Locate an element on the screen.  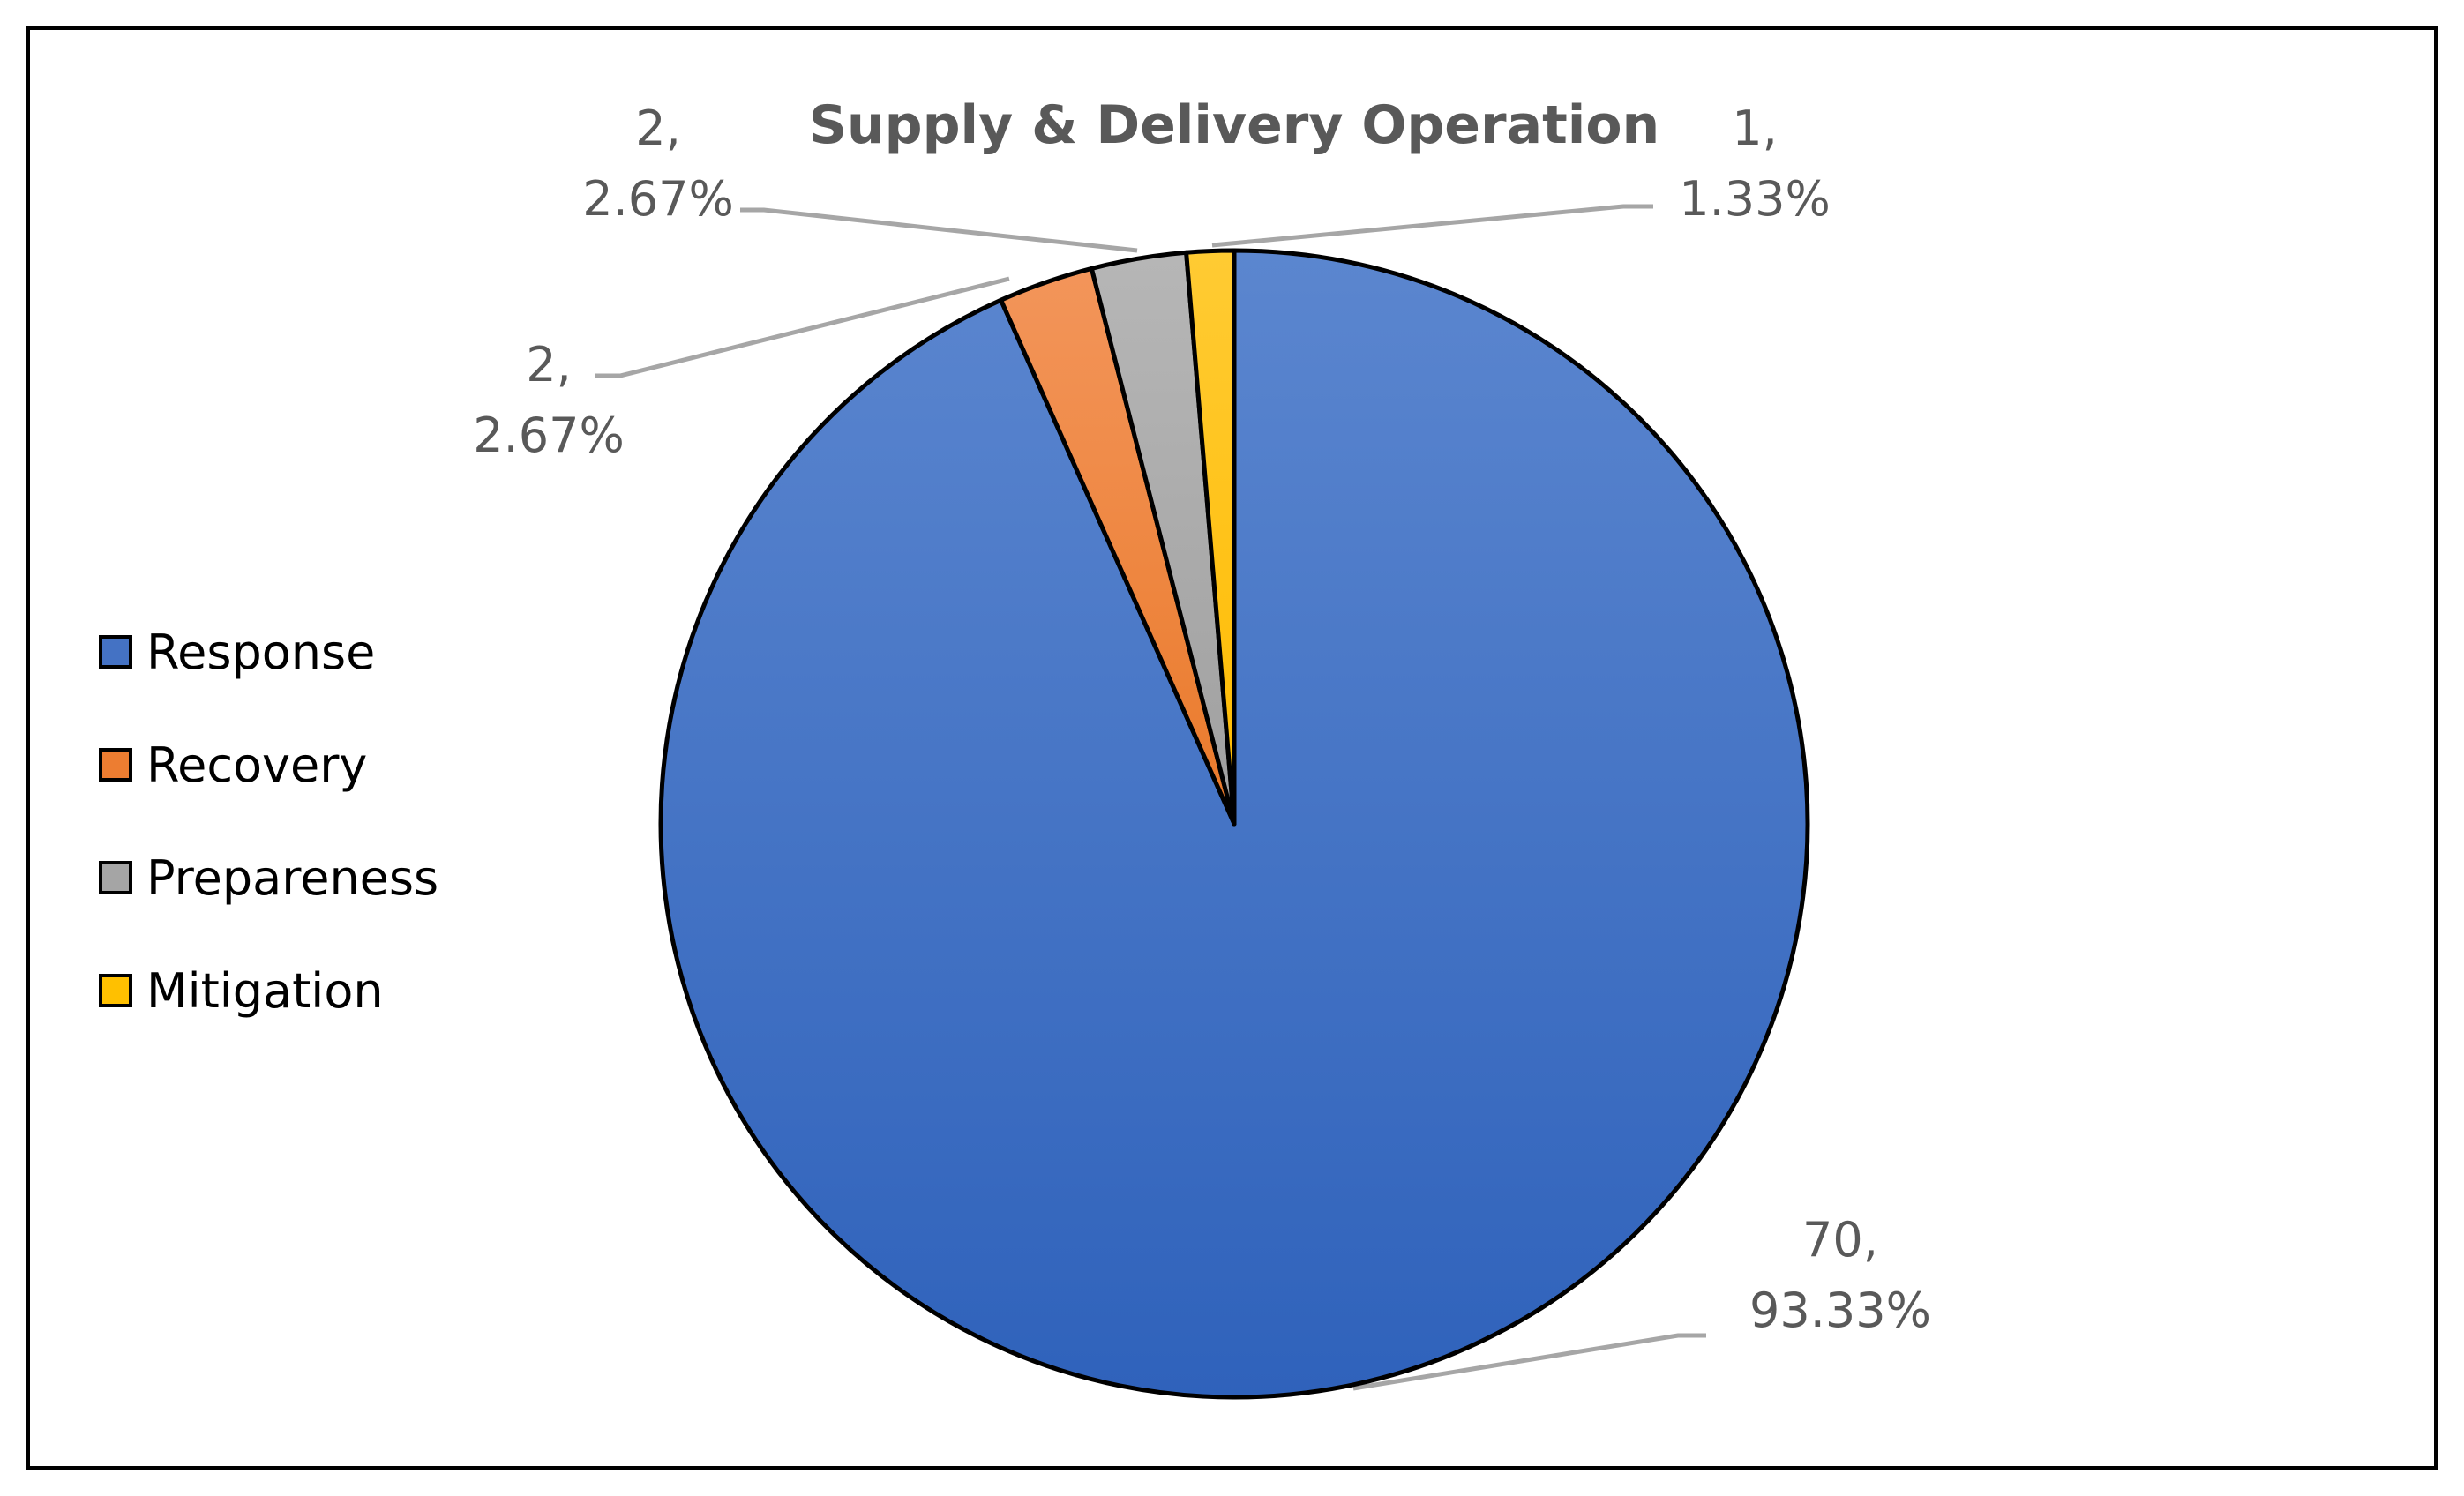
legend-swatch-response is located at coordinates (115, 652).